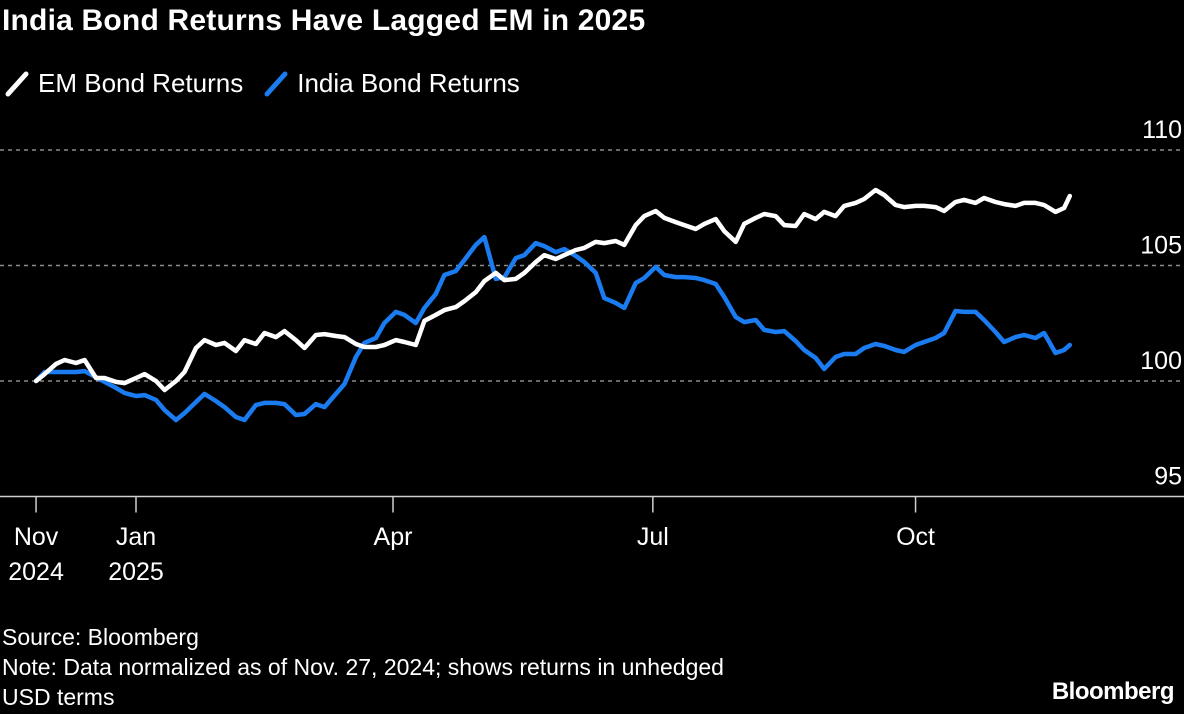 Image resolution: width=1184 pixels, height=714 pixels. What do you see at coordinates (408, 82) in the screenshot?
I see `legend-label-india: India Bond Returns` at bounding box center [408, 82].